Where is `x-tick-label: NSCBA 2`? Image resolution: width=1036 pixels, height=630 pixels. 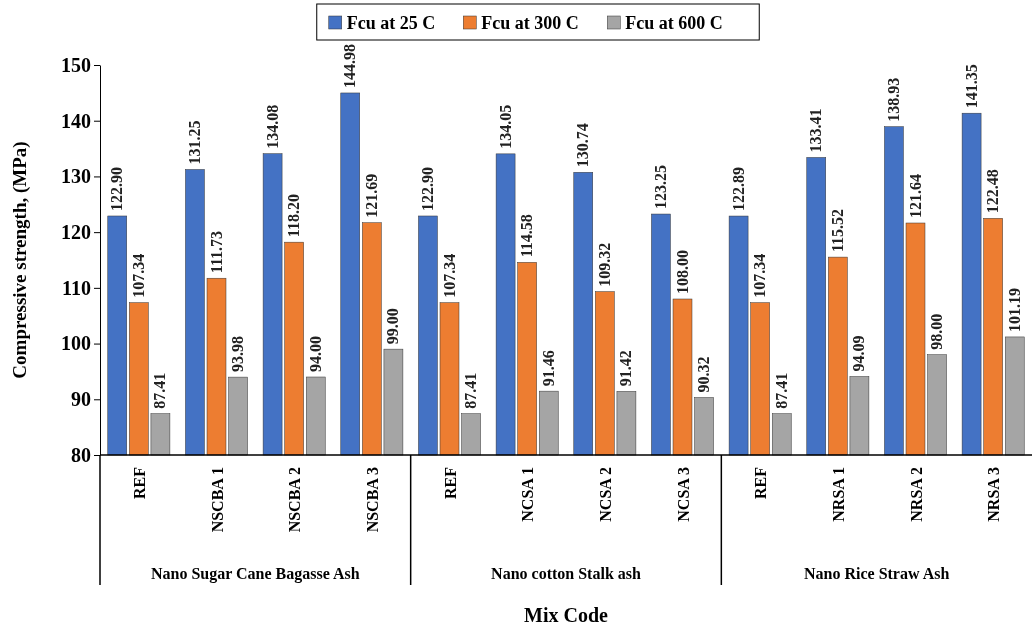 x-tick-label: NSCBA 2 is located at coordinates (295, 500).